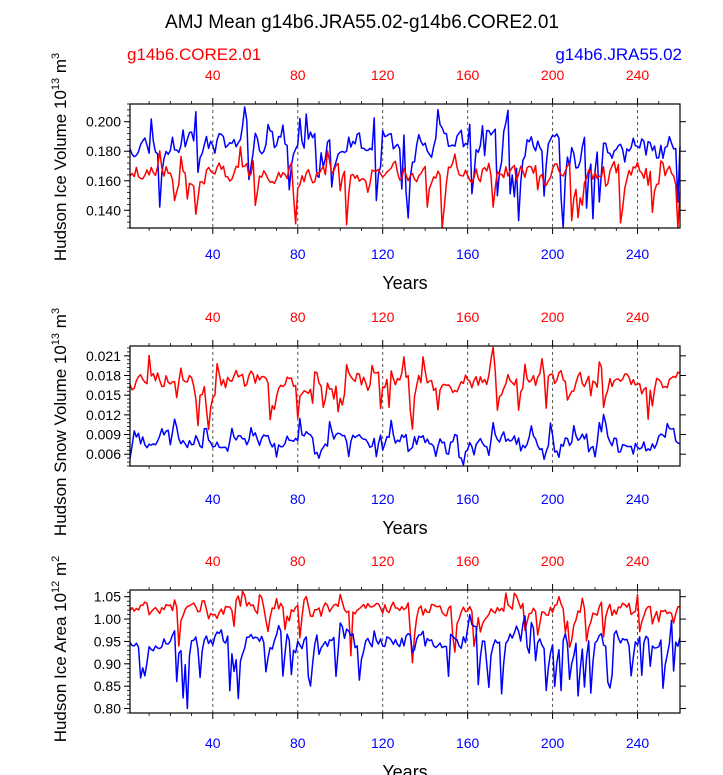 The image size is (723, 775). What do you see at coordinates (618, 54) in the screenshot?
I see `legend-jra-label: g14b6.JRA55.02` at bounding box center [618, 54].